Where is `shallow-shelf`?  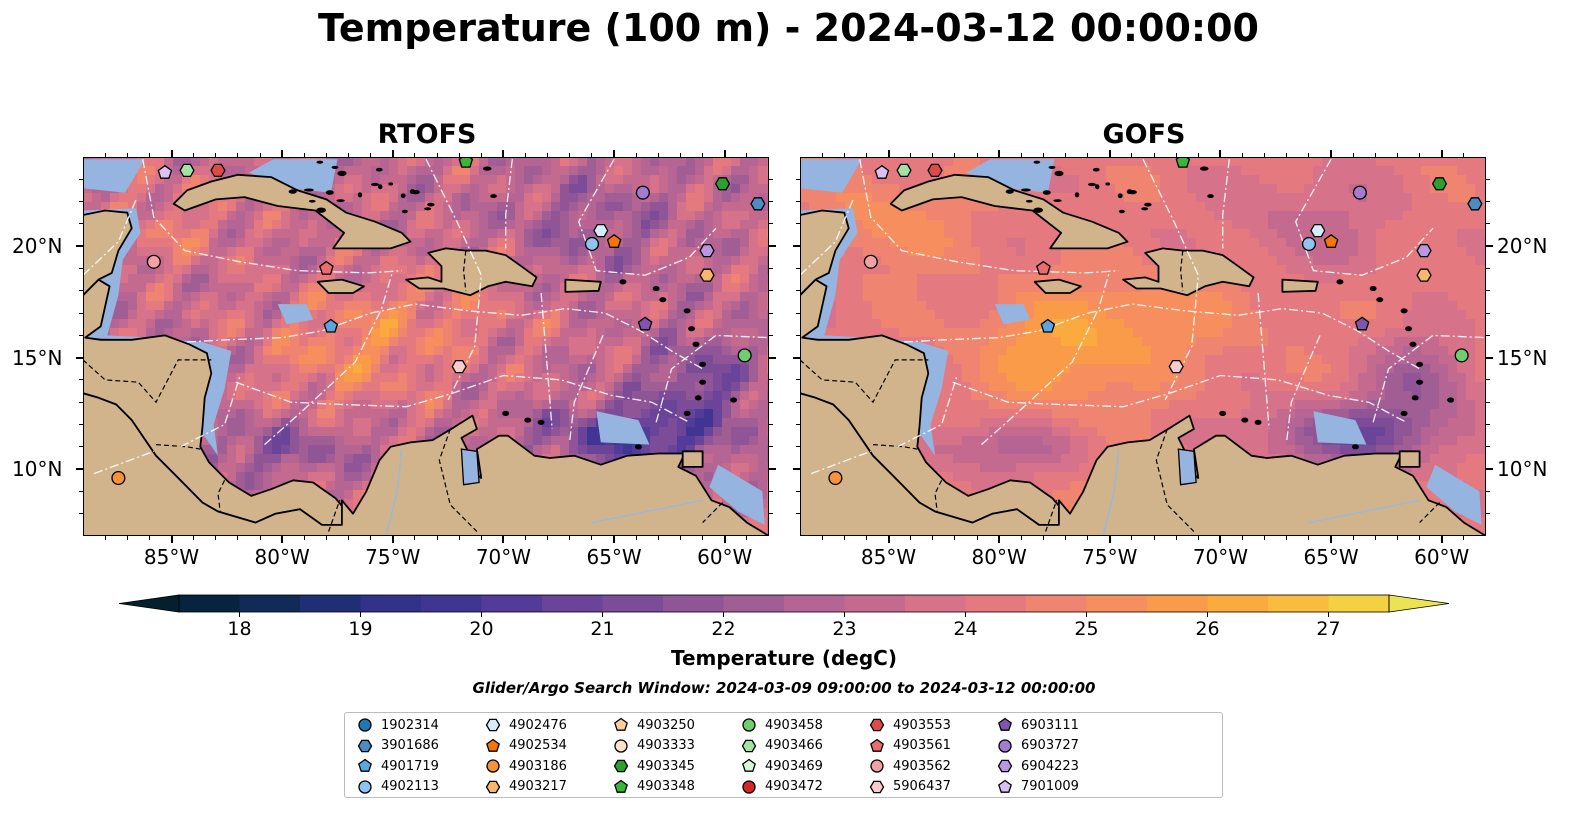
shallow-shelf is located at coordinates (737, 494).